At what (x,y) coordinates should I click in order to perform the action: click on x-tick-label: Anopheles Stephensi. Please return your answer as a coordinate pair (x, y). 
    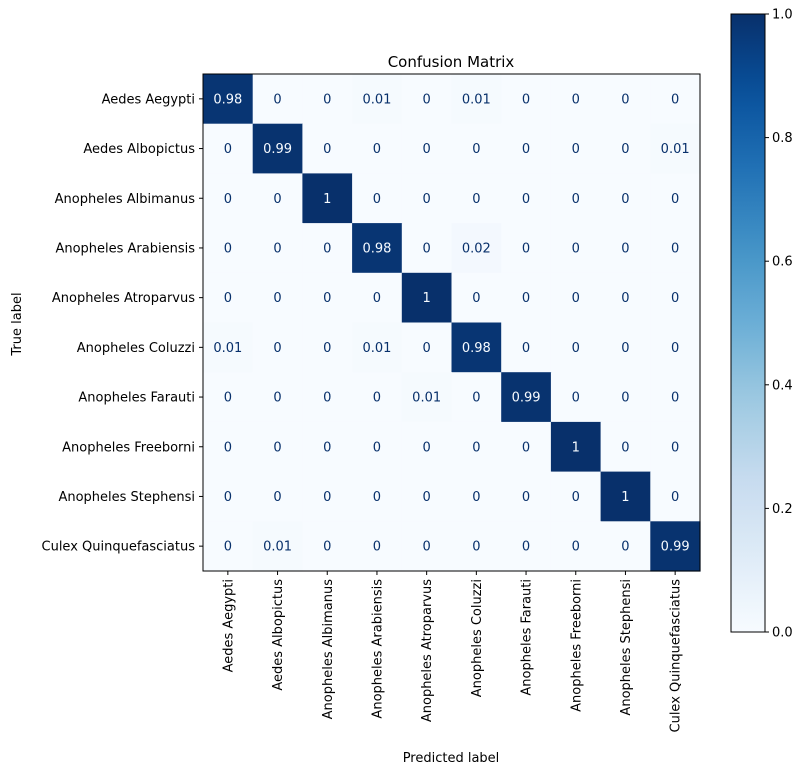
    Looking at the image, I should click on (626, 647).